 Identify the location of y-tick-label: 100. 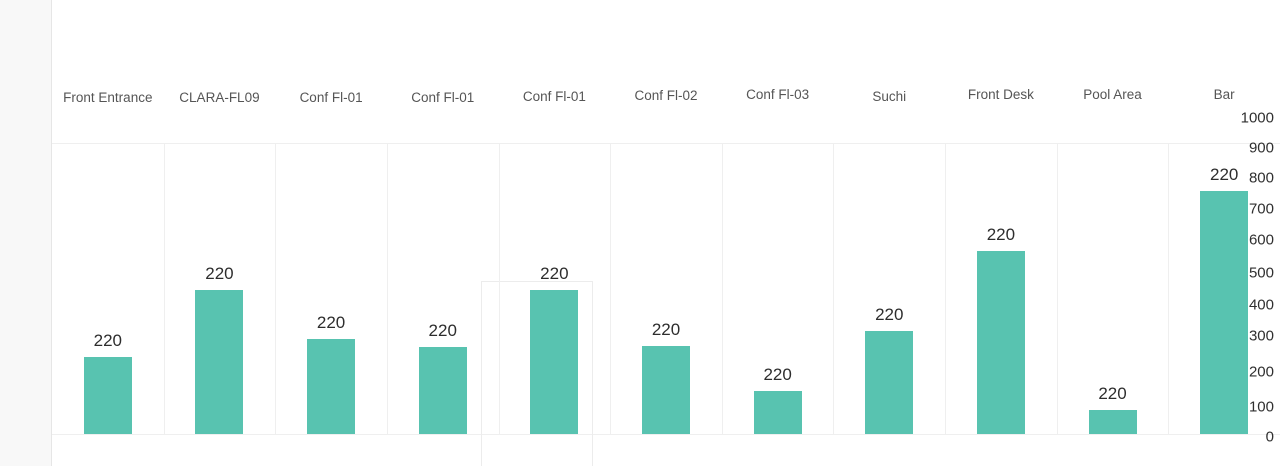
(1261, 407).